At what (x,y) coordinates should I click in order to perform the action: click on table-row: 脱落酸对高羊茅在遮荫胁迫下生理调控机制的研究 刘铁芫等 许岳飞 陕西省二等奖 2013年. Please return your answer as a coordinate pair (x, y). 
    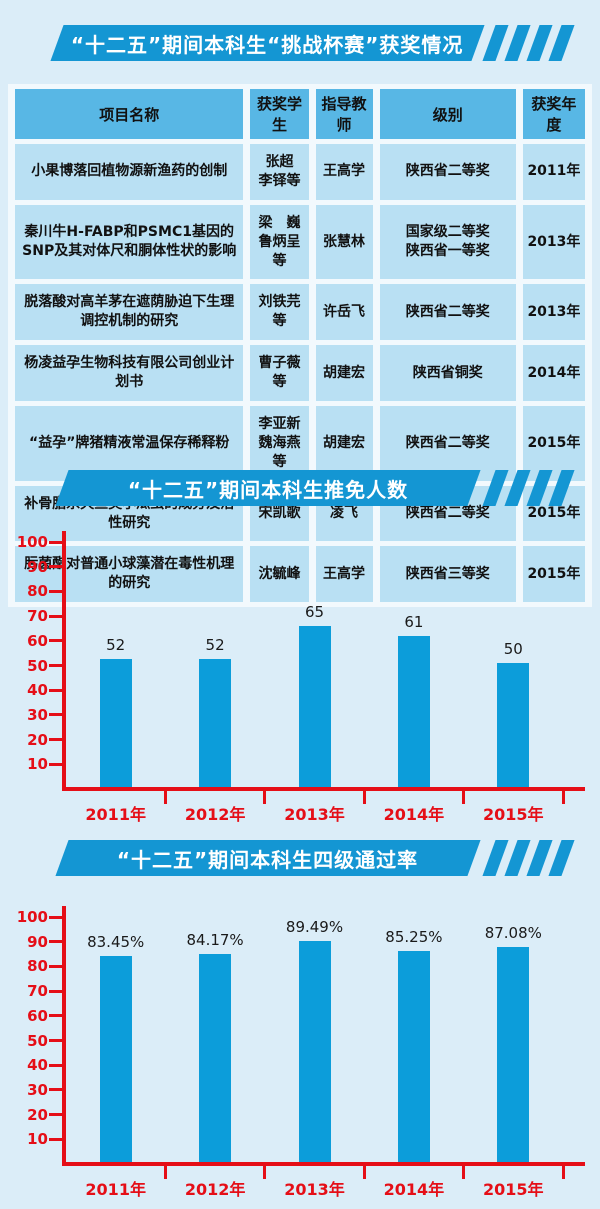
    Looking at the image, I should click on (300, 312).